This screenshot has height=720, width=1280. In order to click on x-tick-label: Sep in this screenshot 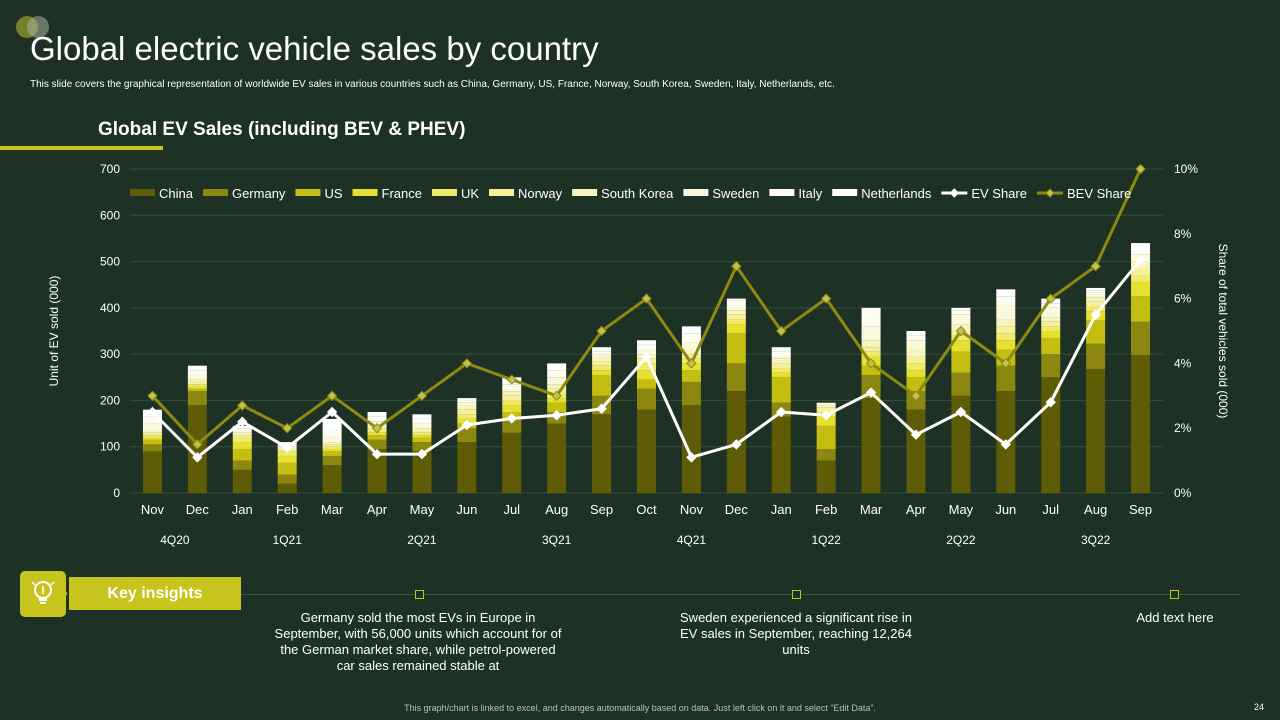, I will do `click(601, 509)`.